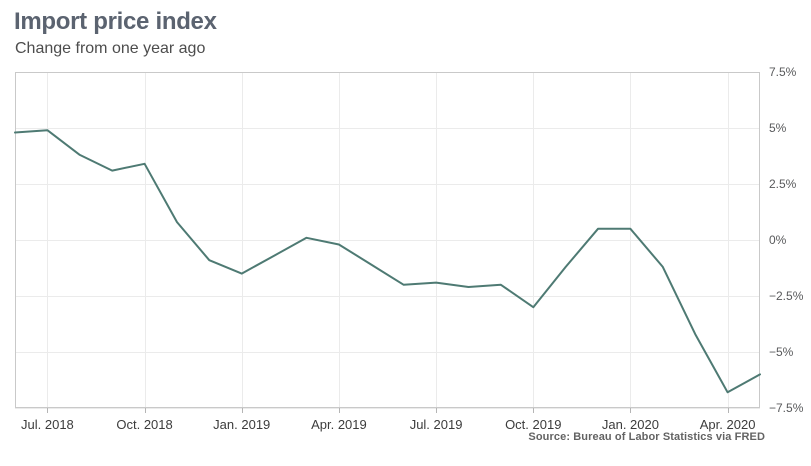 This screenshot has width=811, height=466. What do you see at coordinates (47, 424) in the screenshot?
I see `x-tick-label: Jul. 2018` at bounding box center [47, 424].